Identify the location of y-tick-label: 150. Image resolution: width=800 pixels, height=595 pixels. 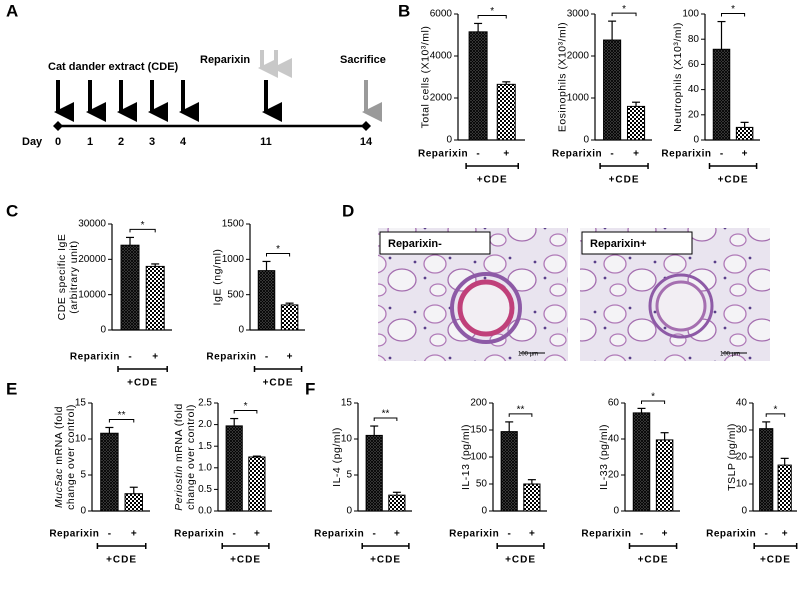
(478, 430).